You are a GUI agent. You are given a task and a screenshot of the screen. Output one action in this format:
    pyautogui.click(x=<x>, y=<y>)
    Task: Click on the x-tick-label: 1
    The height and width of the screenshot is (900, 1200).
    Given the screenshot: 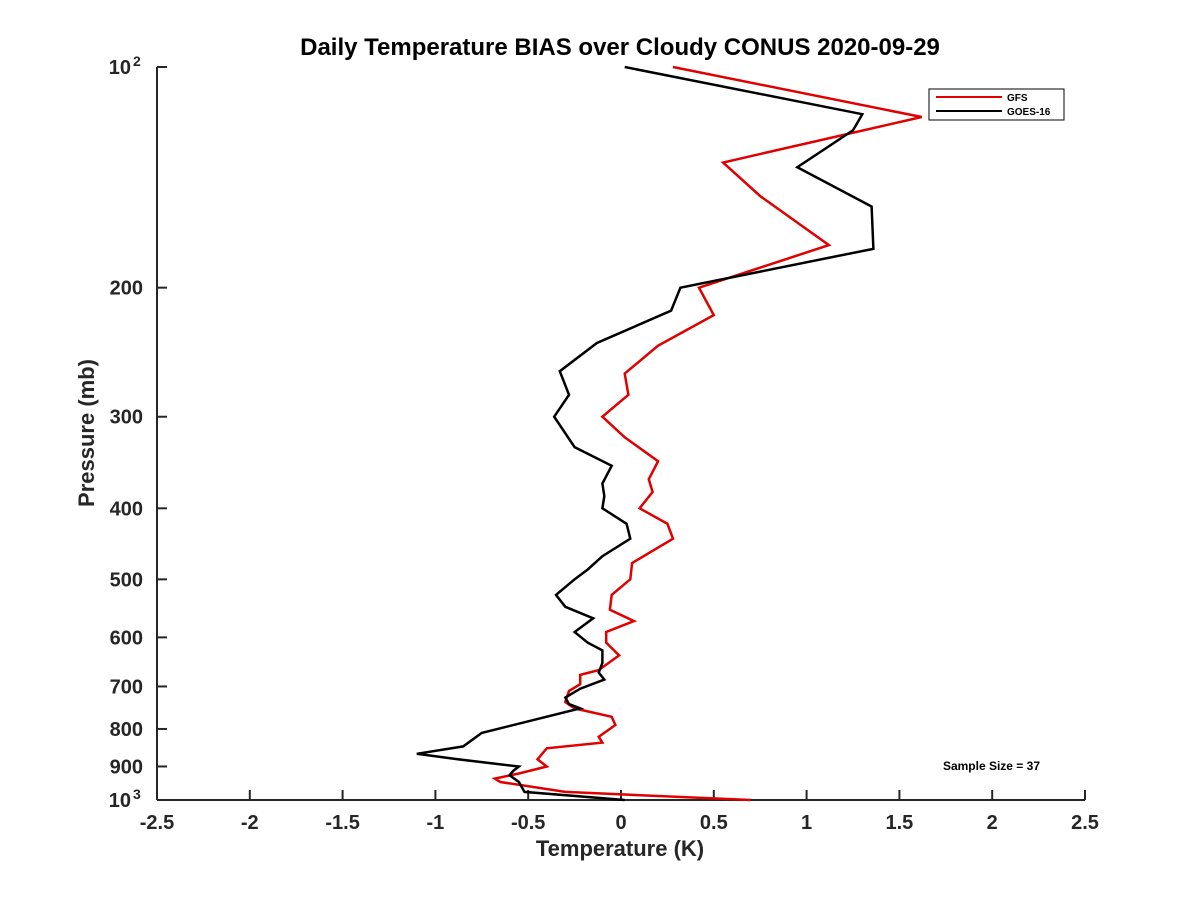 What is the action you would take?
    pyautogui.click(x=806, y=823)
    